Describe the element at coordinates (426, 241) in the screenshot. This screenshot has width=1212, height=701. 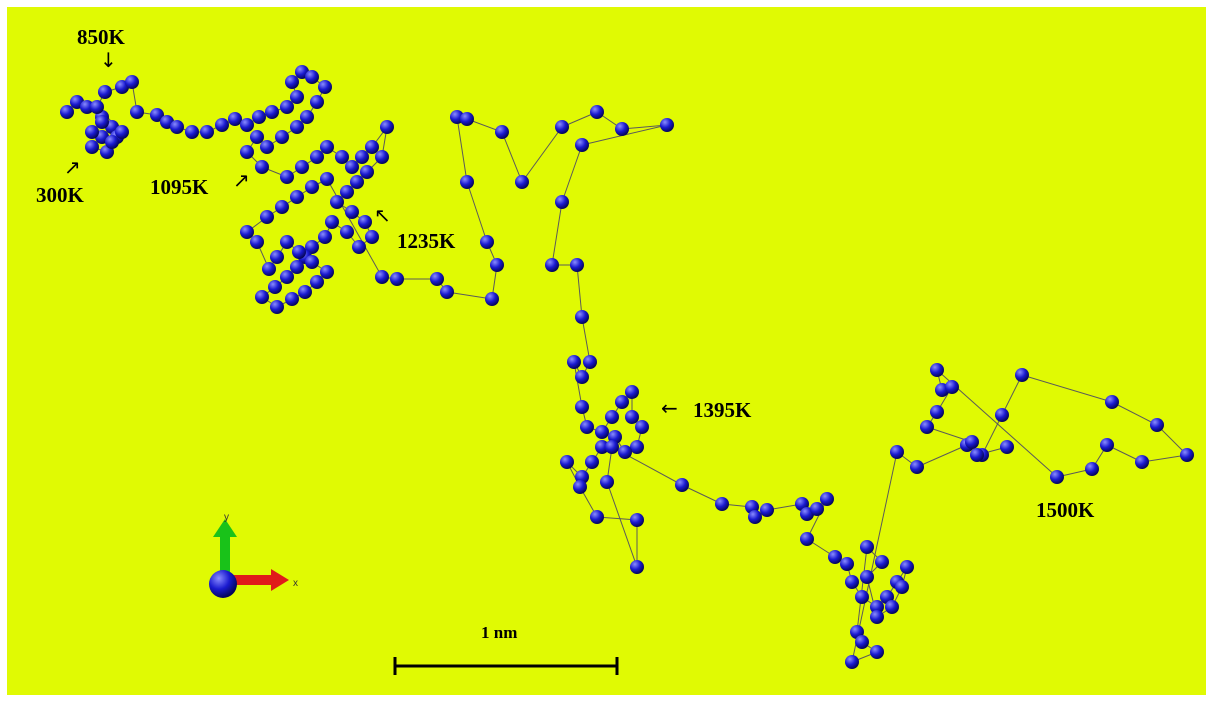
I see `label-1235k: 1235K` at that location.